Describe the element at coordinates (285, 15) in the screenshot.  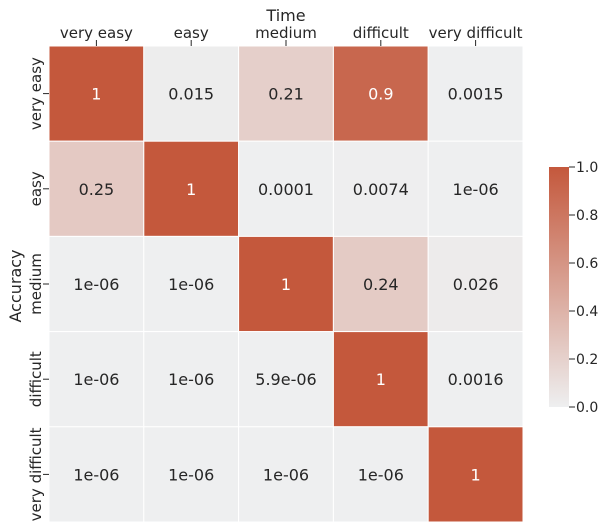
I see `x-axis-title: Time` at that location.